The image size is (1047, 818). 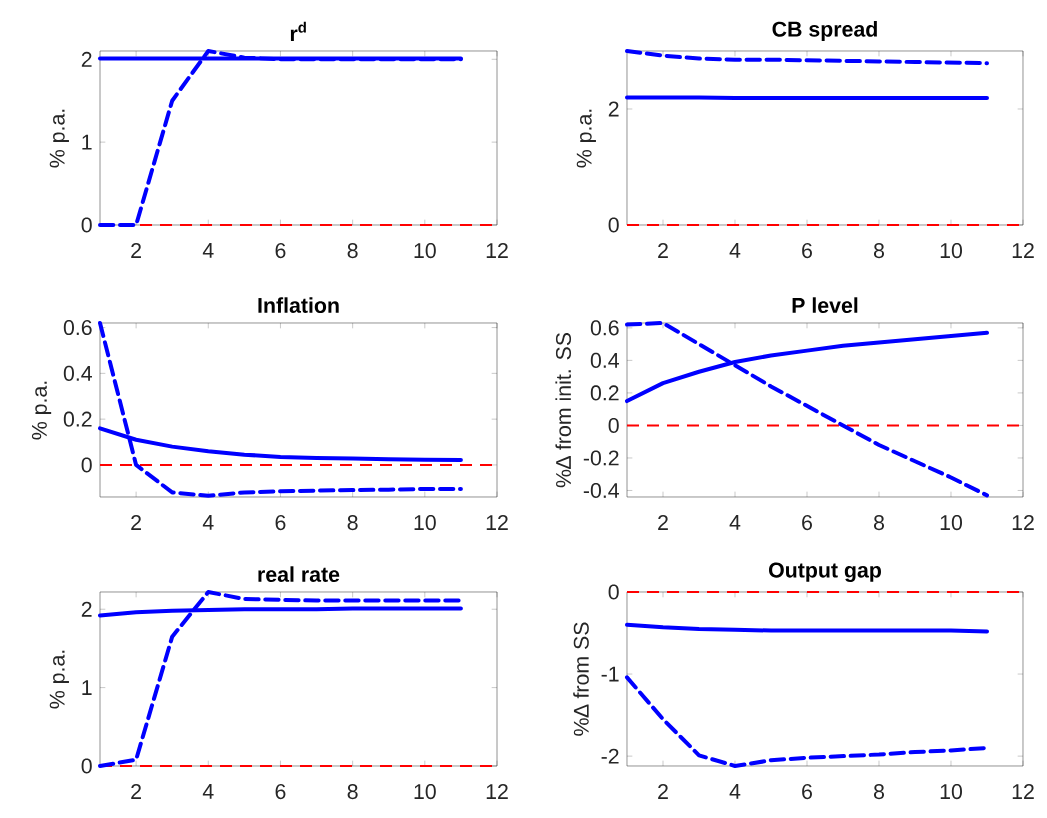 What do you see at coordinates (601, 490) in the screenshot?
I see `y-tick-label: -0.4` at bounding box center [601, 490].